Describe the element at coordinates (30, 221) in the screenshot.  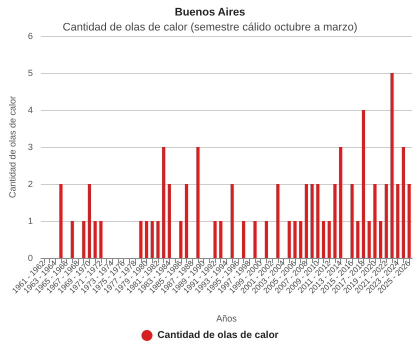
I see `y-tick-label: 1` at that location.